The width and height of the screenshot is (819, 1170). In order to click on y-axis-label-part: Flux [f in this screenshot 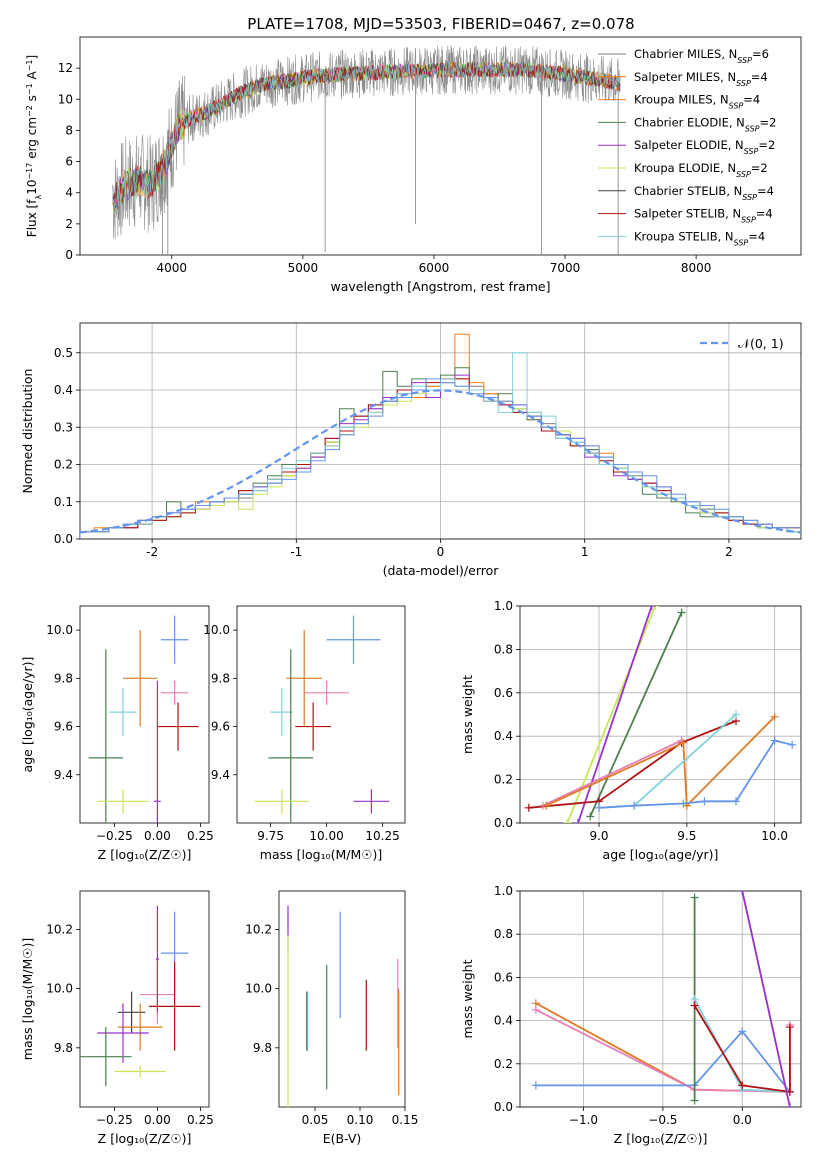, I will do `click(32, 218)`.